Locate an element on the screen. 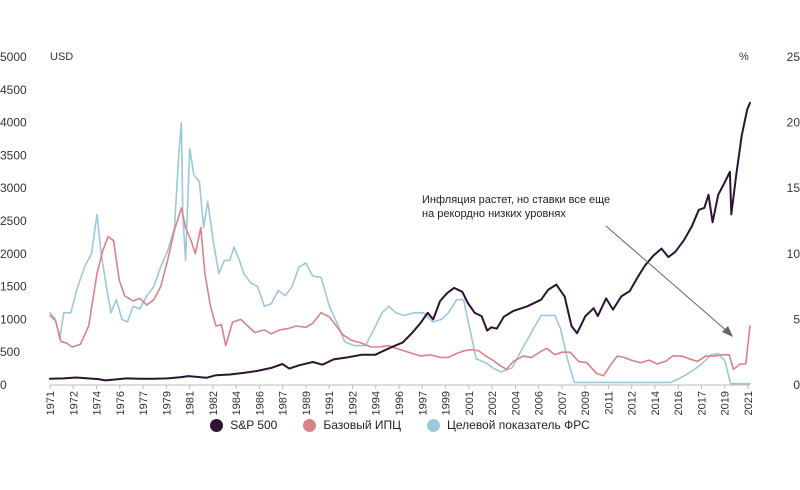 This screenshot has width=800, height=490. legend-item-fed: Целевой показатель ФРС is located at coordinates (508, 425).